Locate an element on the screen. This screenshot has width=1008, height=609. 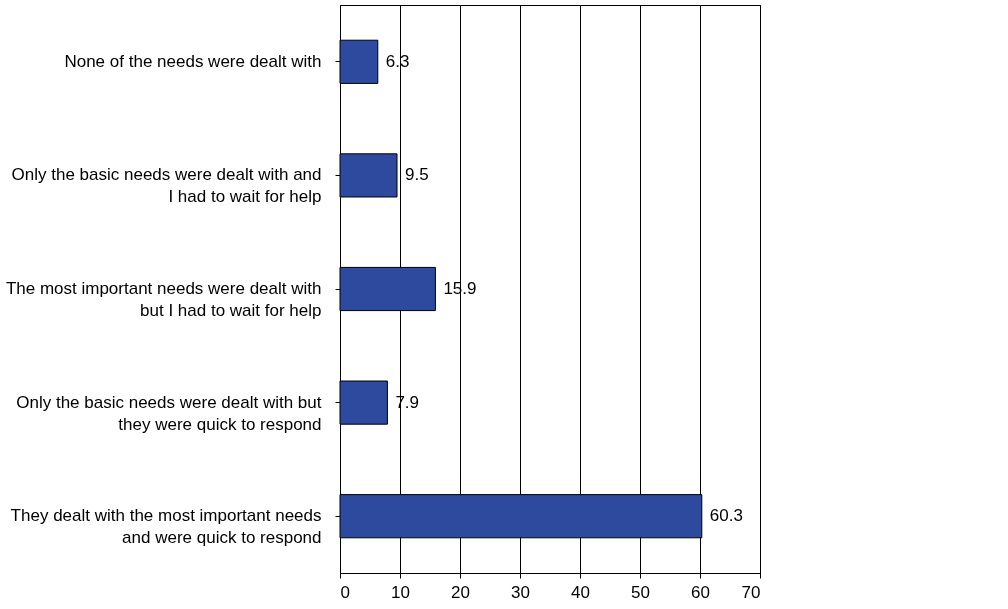
x-tick-label: 60 is located at coordinates (700, 592).